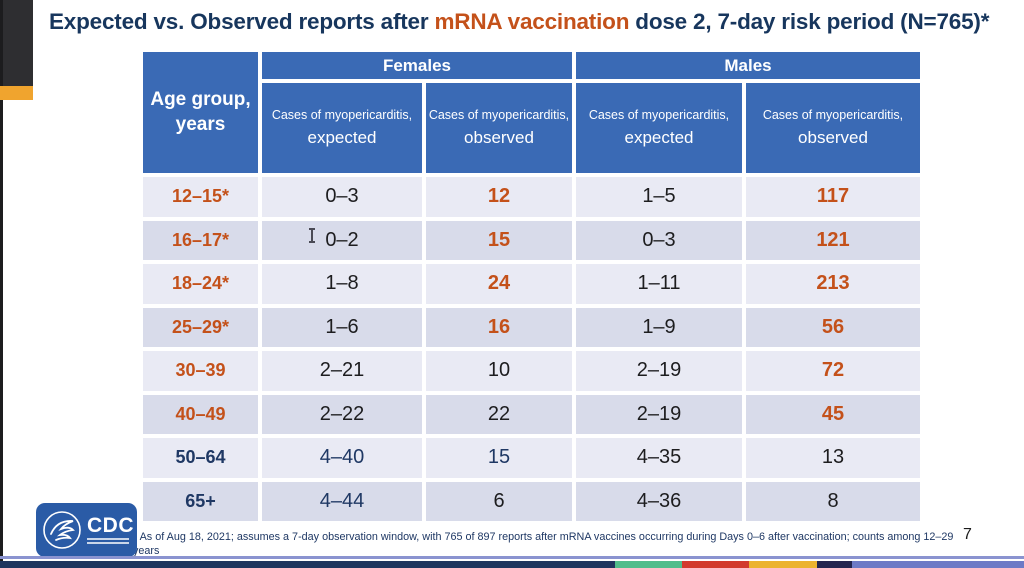  What do you see at coordinates (312, 235) in the screenshot?
I see `text-cursor-icon` at bounding box center [312, 235].